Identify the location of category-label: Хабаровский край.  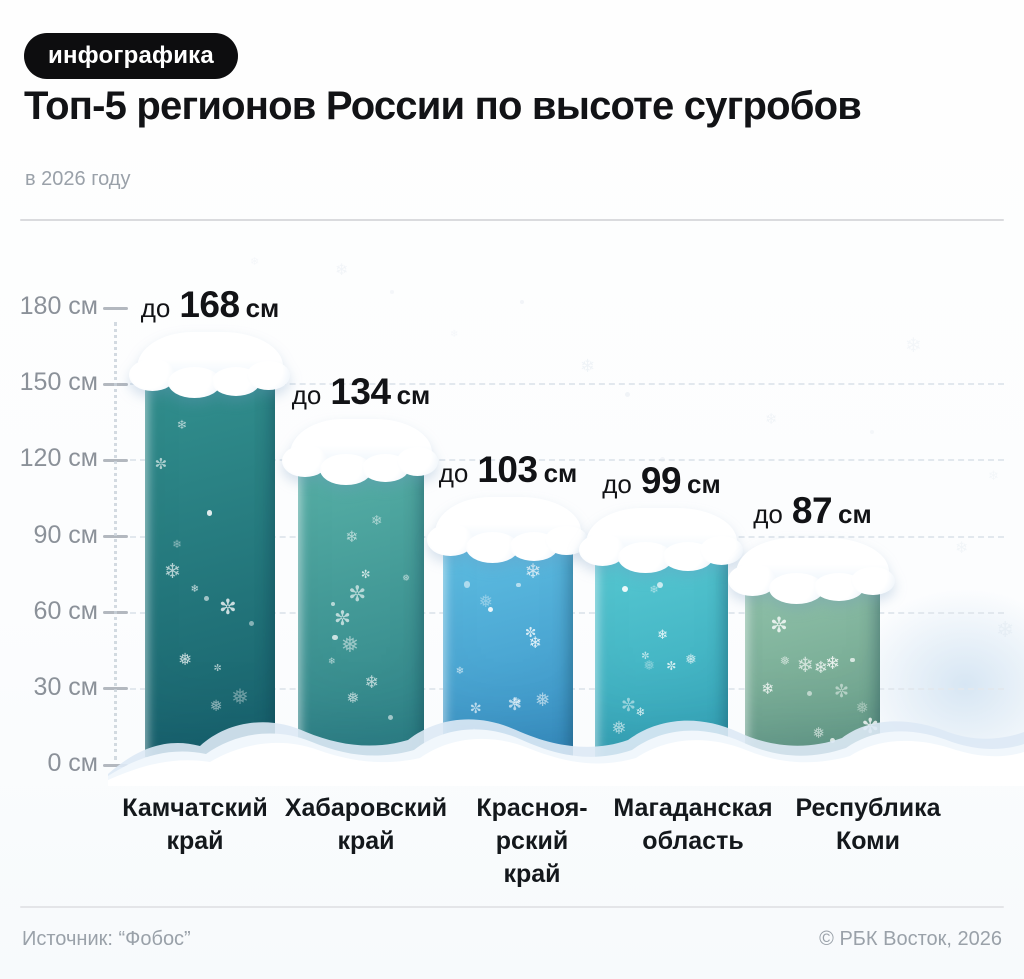
(366, 825).